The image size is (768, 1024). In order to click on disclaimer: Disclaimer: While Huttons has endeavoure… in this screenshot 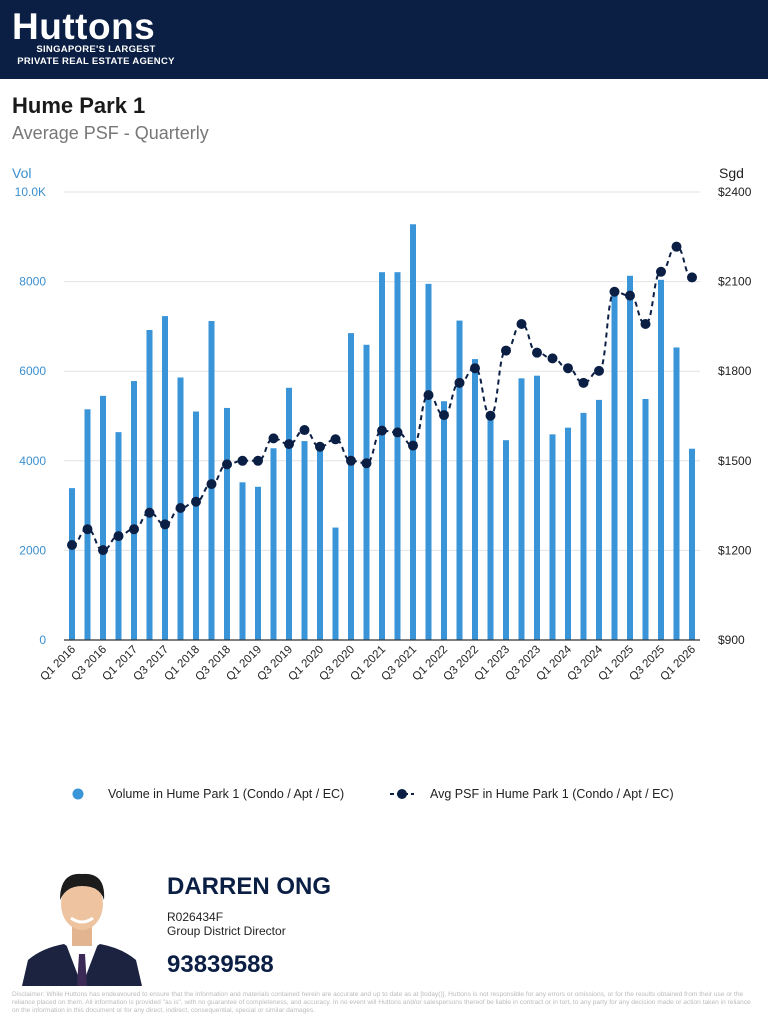, I will do `click(381, 1003)`.